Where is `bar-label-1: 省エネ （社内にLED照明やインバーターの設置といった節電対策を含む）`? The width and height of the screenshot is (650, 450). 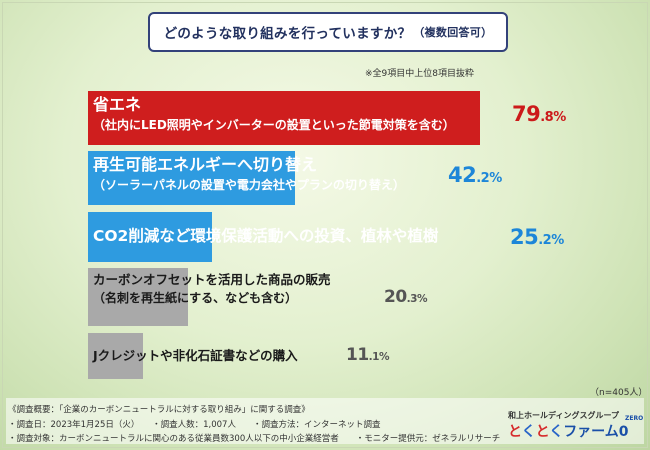 bar-label-1: 省エネ （社内にLED照明やインバーターの設置といった節電対策を含む） is located at coordinates (274, 114).